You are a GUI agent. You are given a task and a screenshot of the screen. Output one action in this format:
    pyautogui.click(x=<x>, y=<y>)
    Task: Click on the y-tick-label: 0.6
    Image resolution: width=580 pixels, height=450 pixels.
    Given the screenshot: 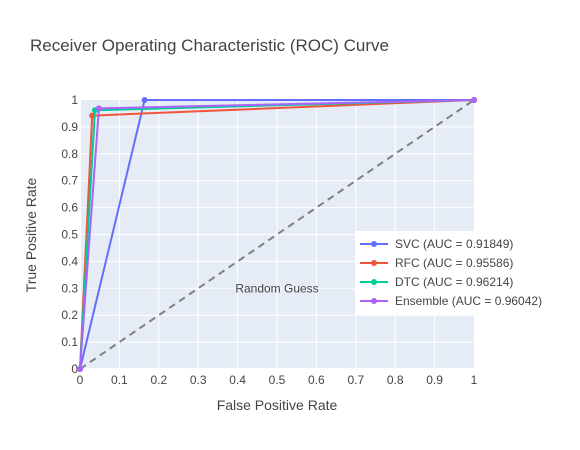 What is the action you would take?
    pyautogui.click(x=69, y=208)
    